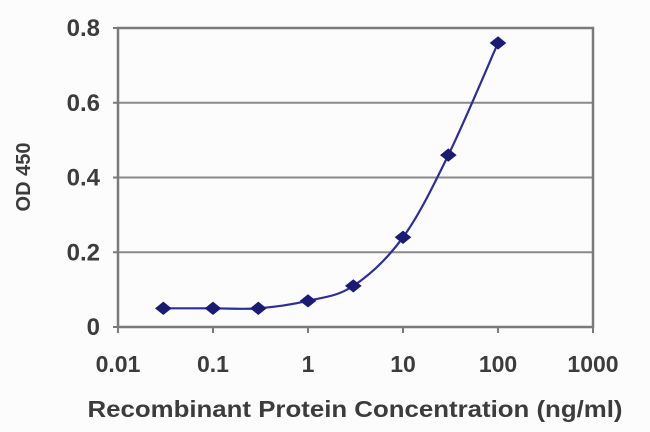  I want to click on x-tick-label: 0.01, so click(118, 364).